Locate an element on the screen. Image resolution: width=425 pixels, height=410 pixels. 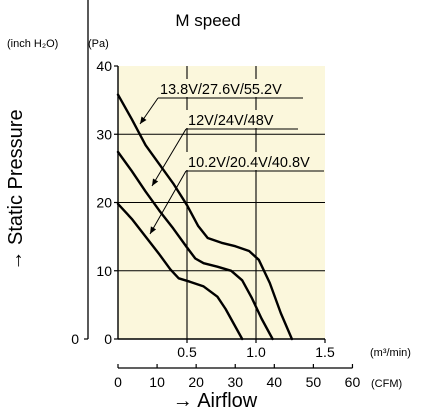
x-axis-title: → Airflow is located at coordinates (215, 400).